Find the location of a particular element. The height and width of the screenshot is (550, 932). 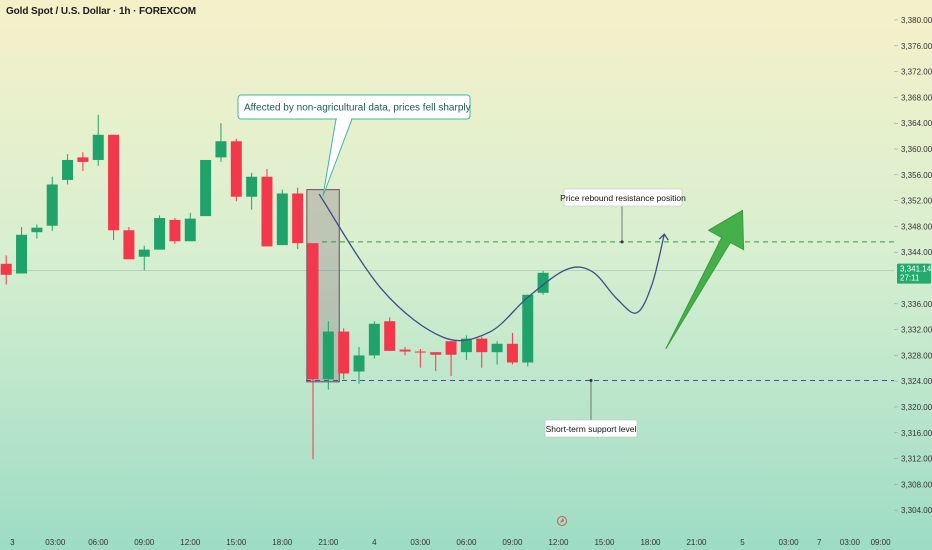

y-tick-label: 3,324.00 is located at coordinates (916, 381).